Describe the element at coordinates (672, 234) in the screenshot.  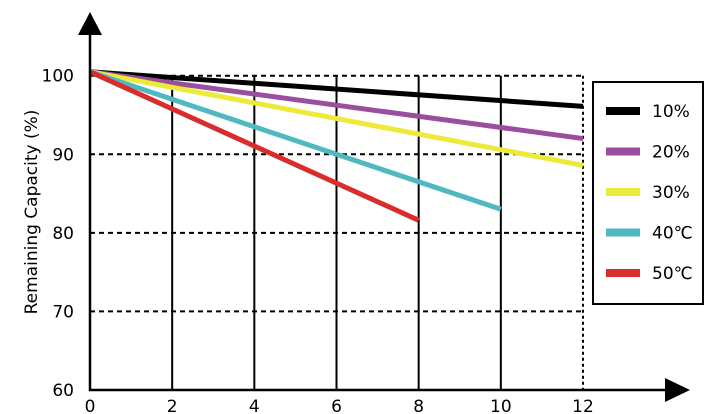
I see `legend-label-4: 40℃` at that location.